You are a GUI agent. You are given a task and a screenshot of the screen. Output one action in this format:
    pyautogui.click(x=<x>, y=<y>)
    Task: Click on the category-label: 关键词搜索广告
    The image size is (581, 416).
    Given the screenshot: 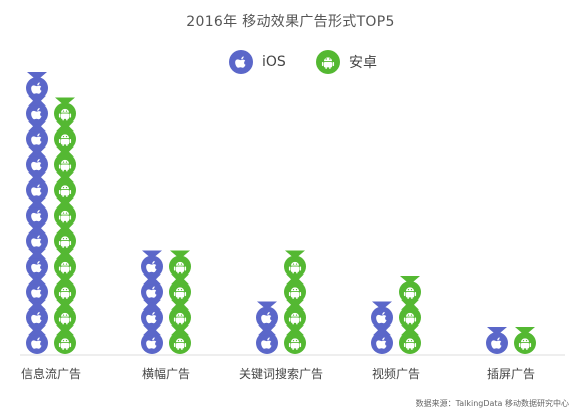 What is the action you would take?
    pyautogui.click(x=281, y=373)
    